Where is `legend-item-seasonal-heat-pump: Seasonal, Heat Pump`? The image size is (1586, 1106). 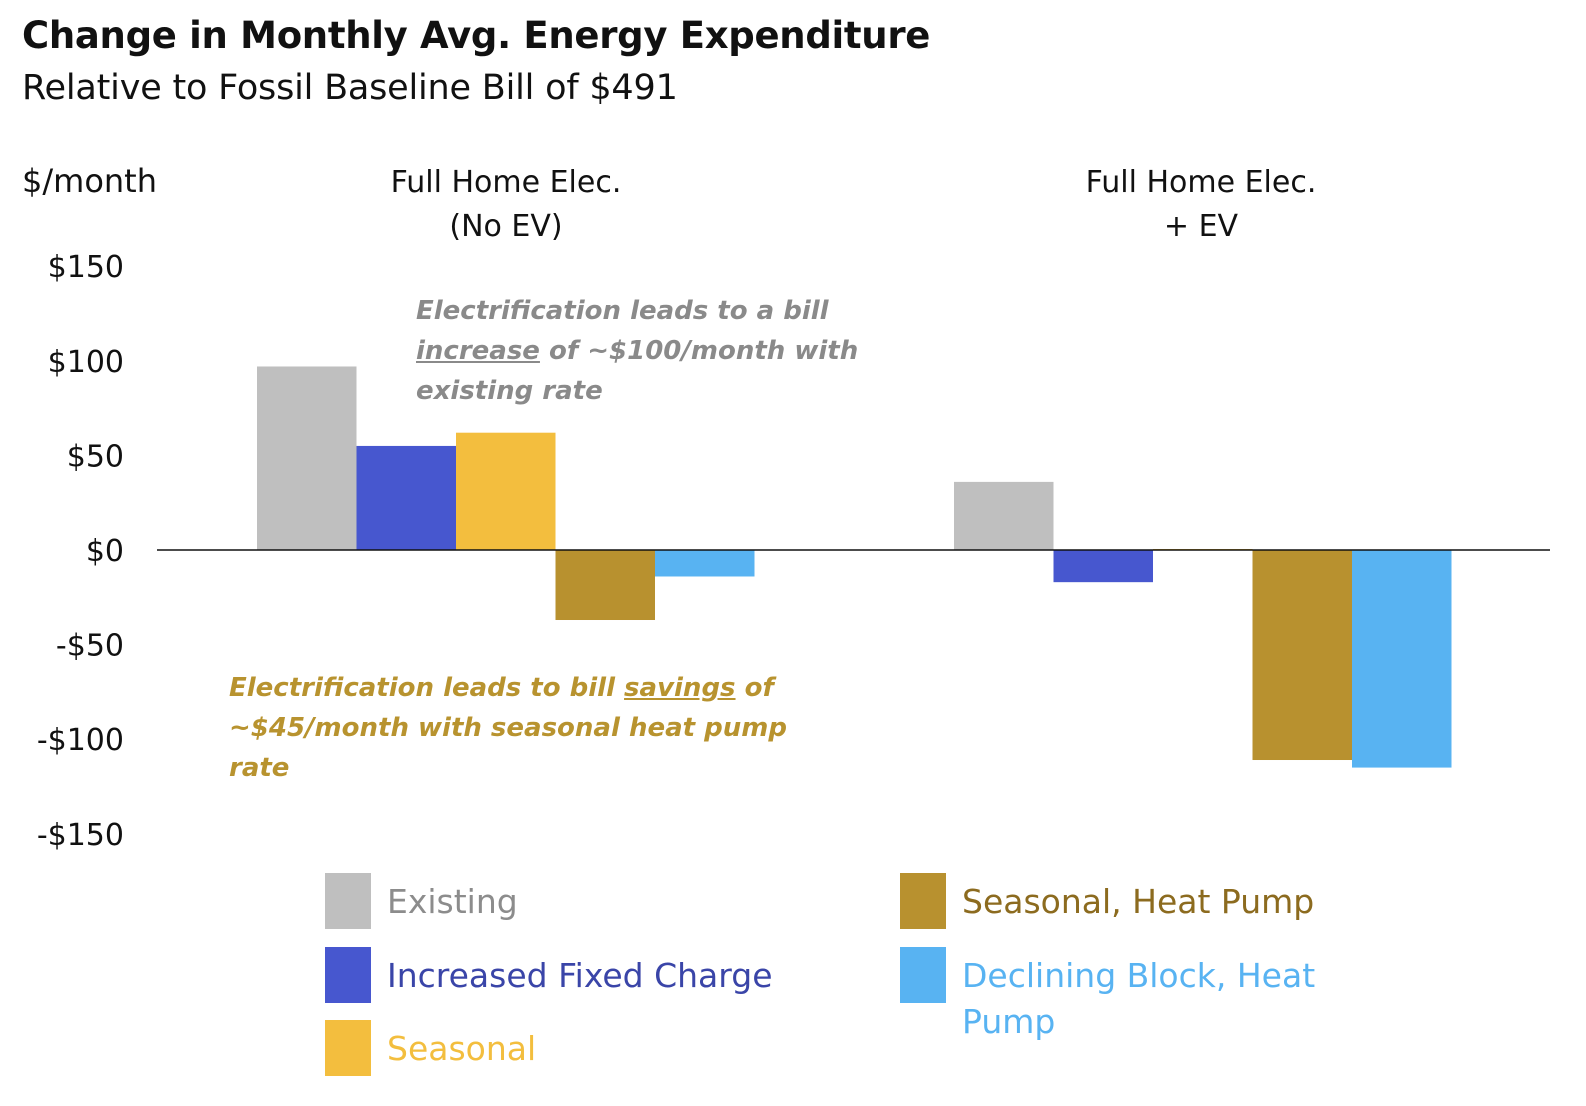
legend-item-seasonal-heat-pump: Seasonal, Heat Pump is located at coordinates (1107, 901).